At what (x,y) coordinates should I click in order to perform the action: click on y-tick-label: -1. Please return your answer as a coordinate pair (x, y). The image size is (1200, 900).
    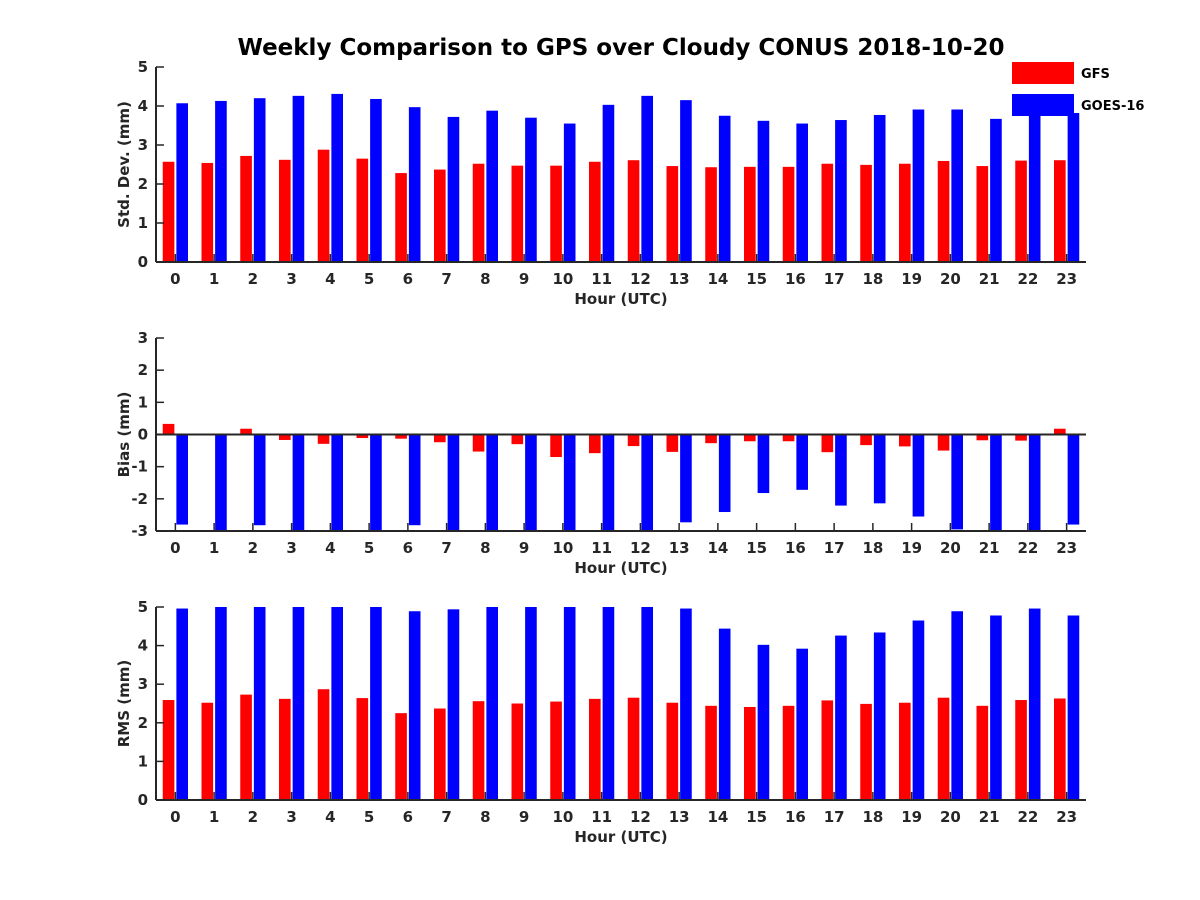
    Looking at the image, I should click on (139, 467).